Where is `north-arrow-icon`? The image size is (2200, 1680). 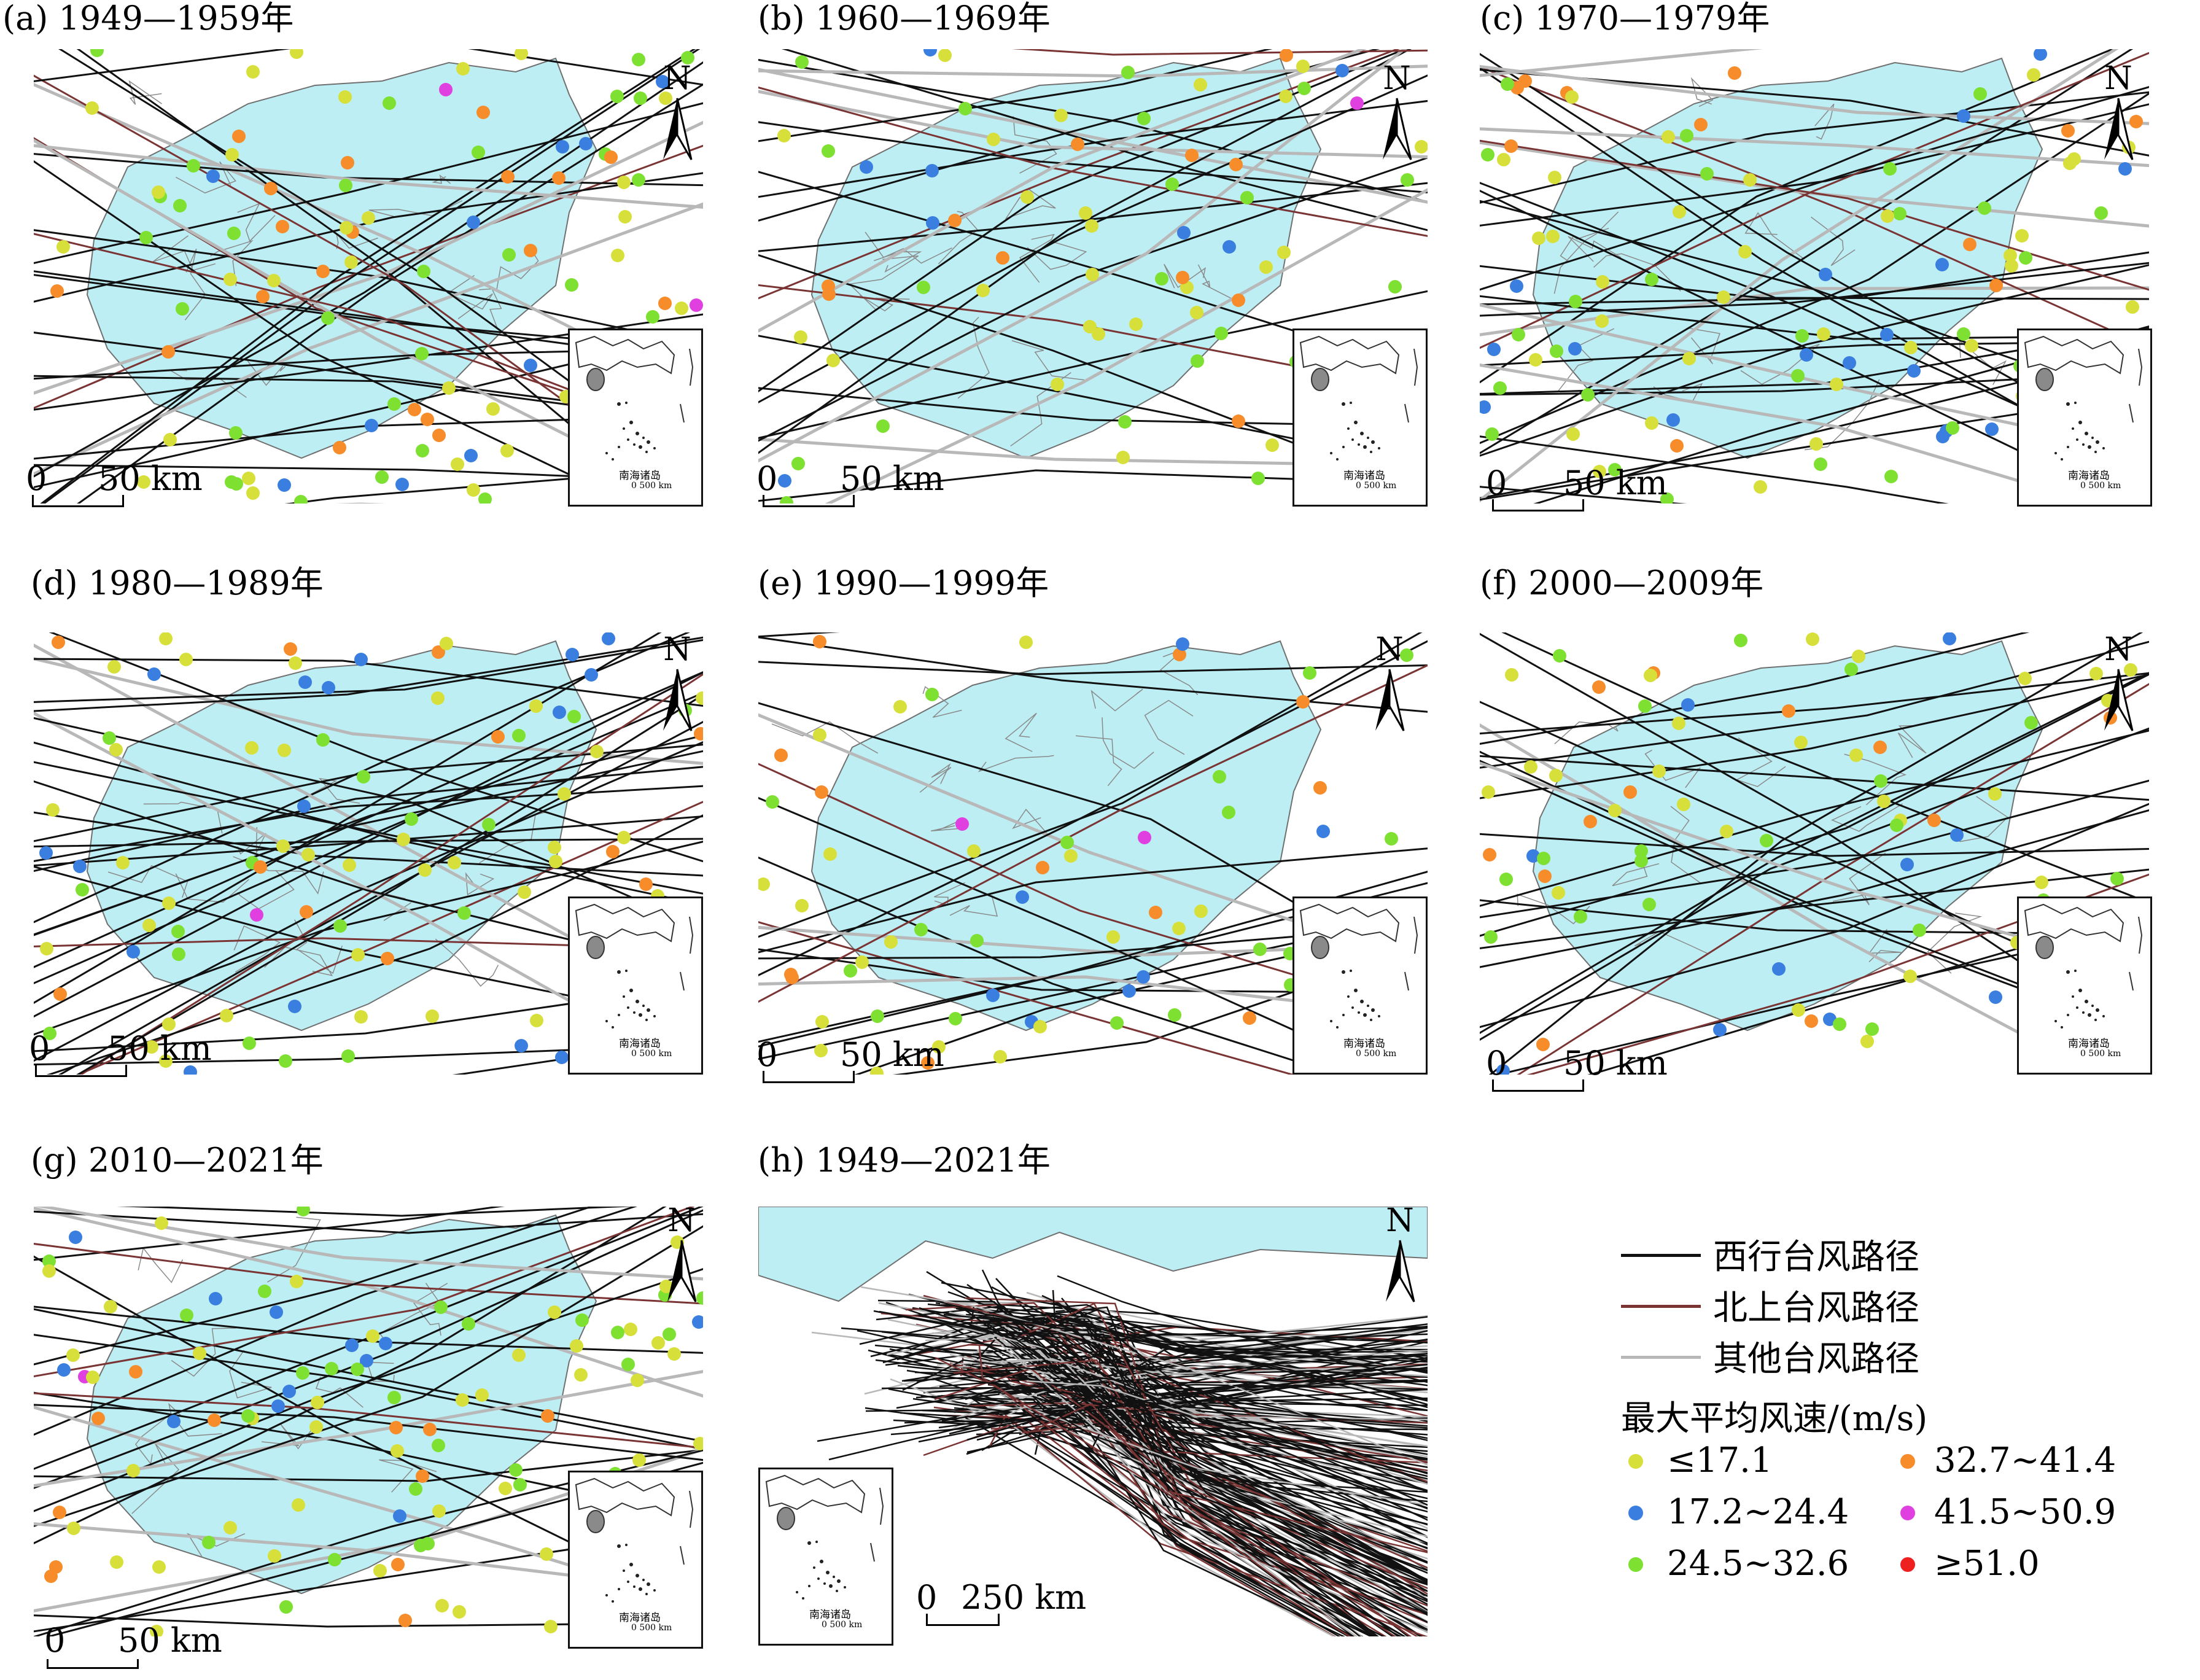 north-arrow-icon is located at coordinates (678, 700).